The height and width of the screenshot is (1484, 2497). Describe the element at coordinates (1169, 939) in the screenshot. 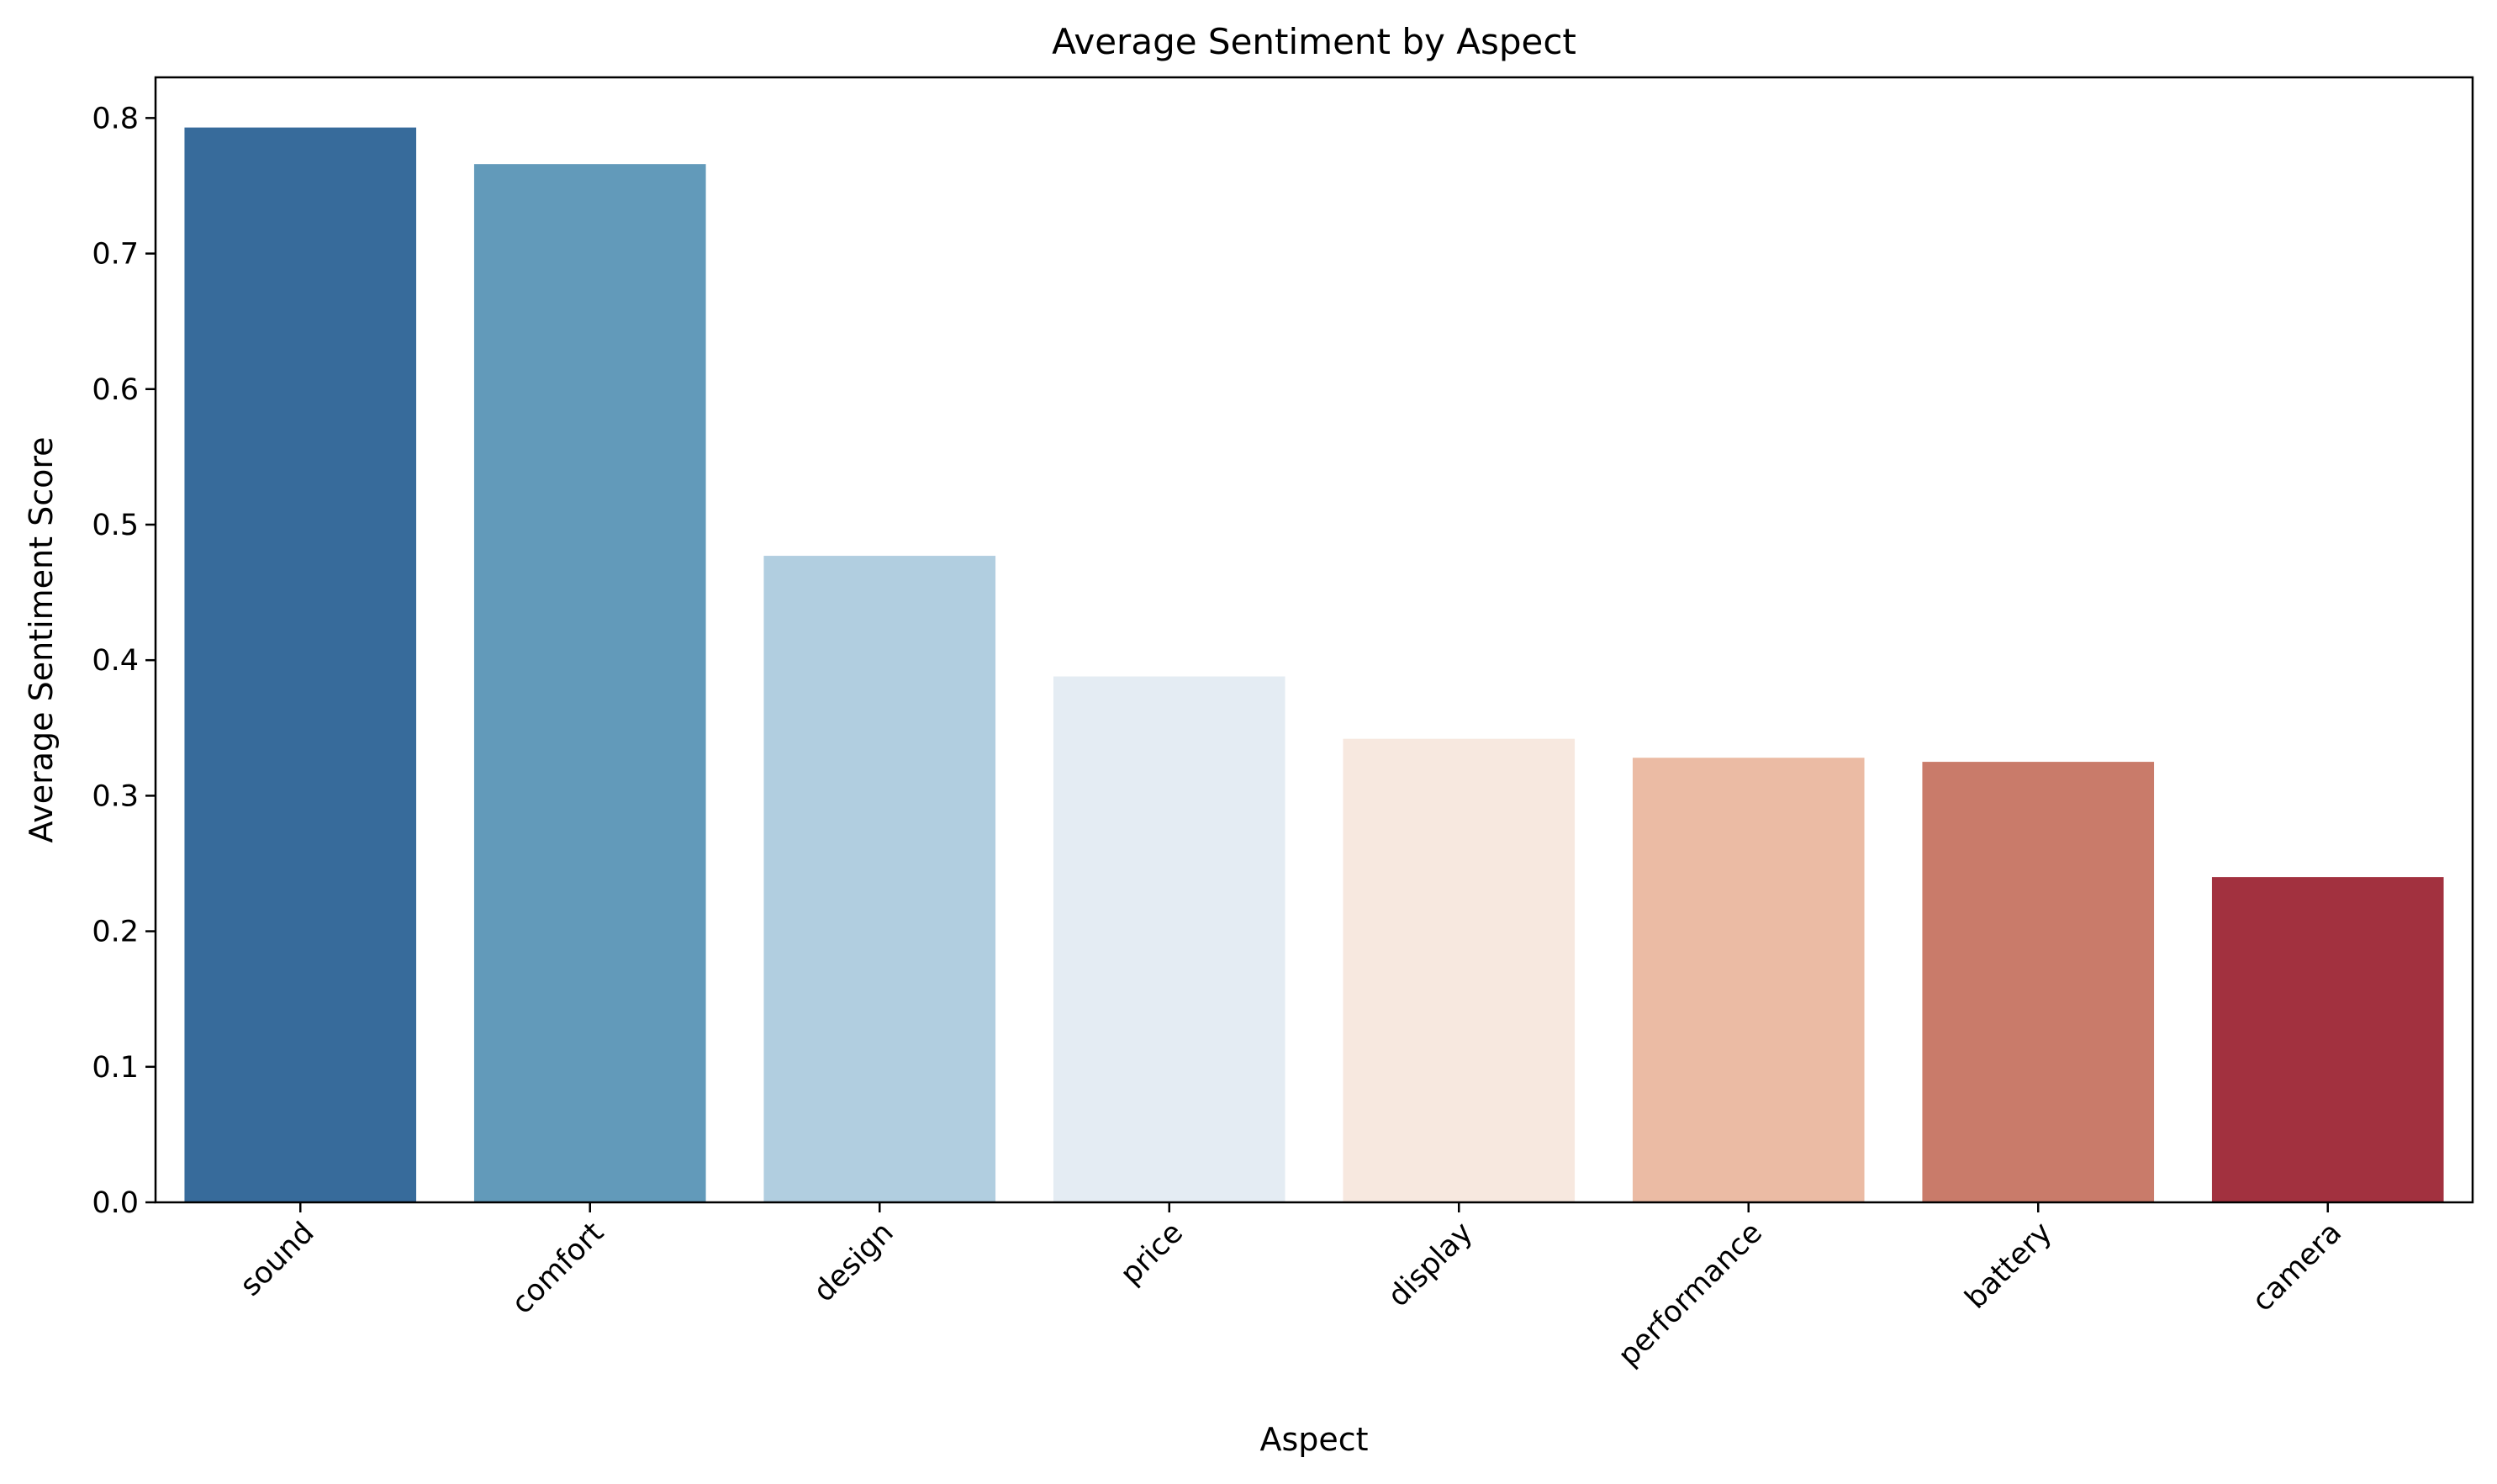

I see `bar-price` at that location.